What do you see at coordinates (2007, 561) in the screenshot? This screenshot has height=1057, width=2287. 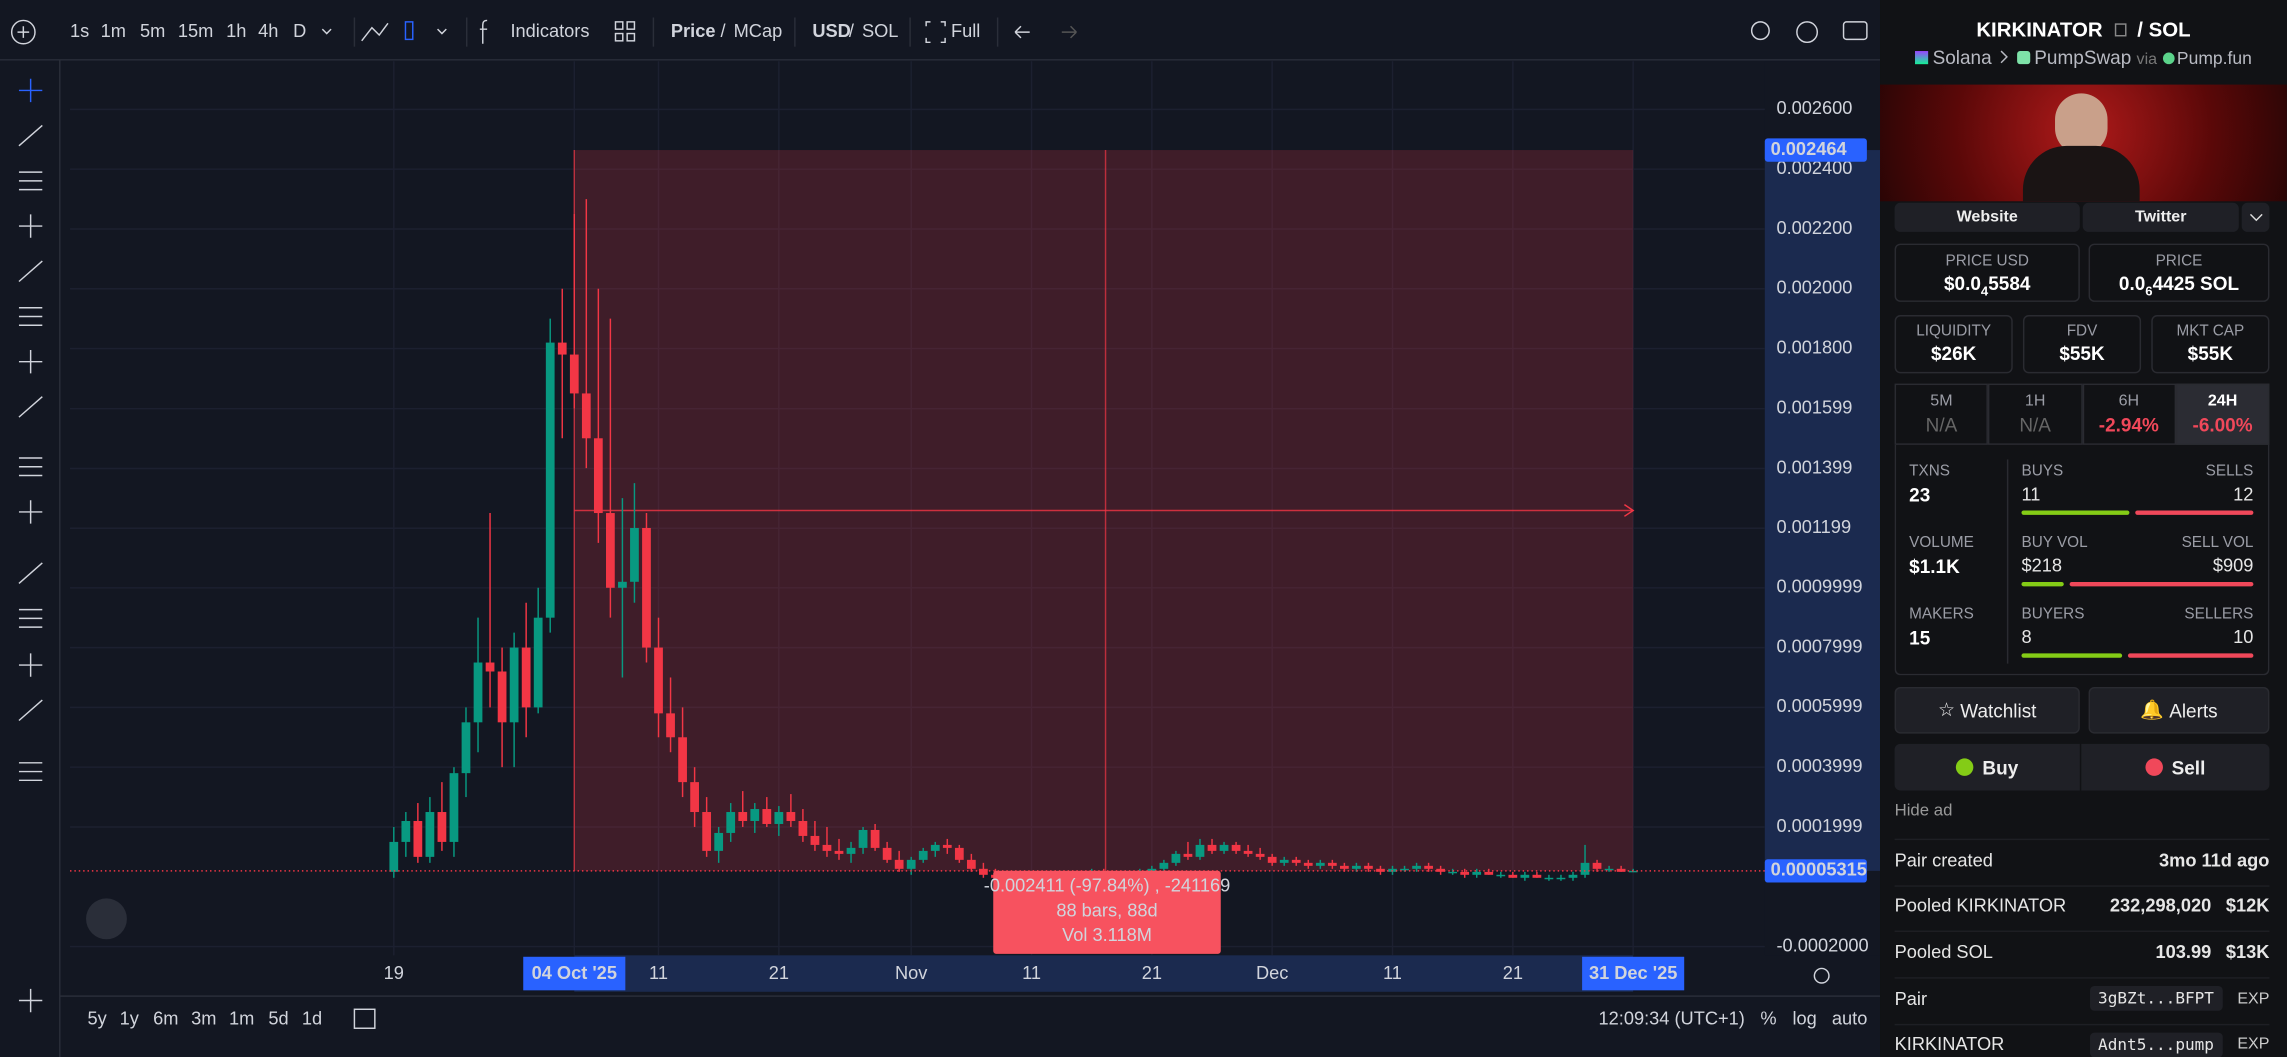 I see `divider` at bounding box center [2007, 561].